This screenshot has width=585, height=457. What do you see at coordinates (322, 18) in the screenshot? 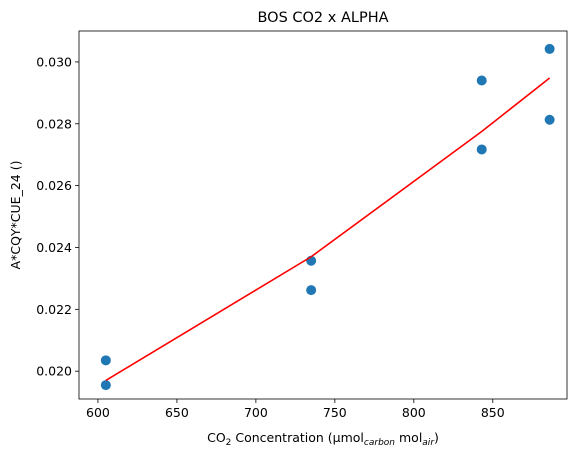
I see `chart-title: BOS CO2 x ALPHA` at bounding box center [322, 18].